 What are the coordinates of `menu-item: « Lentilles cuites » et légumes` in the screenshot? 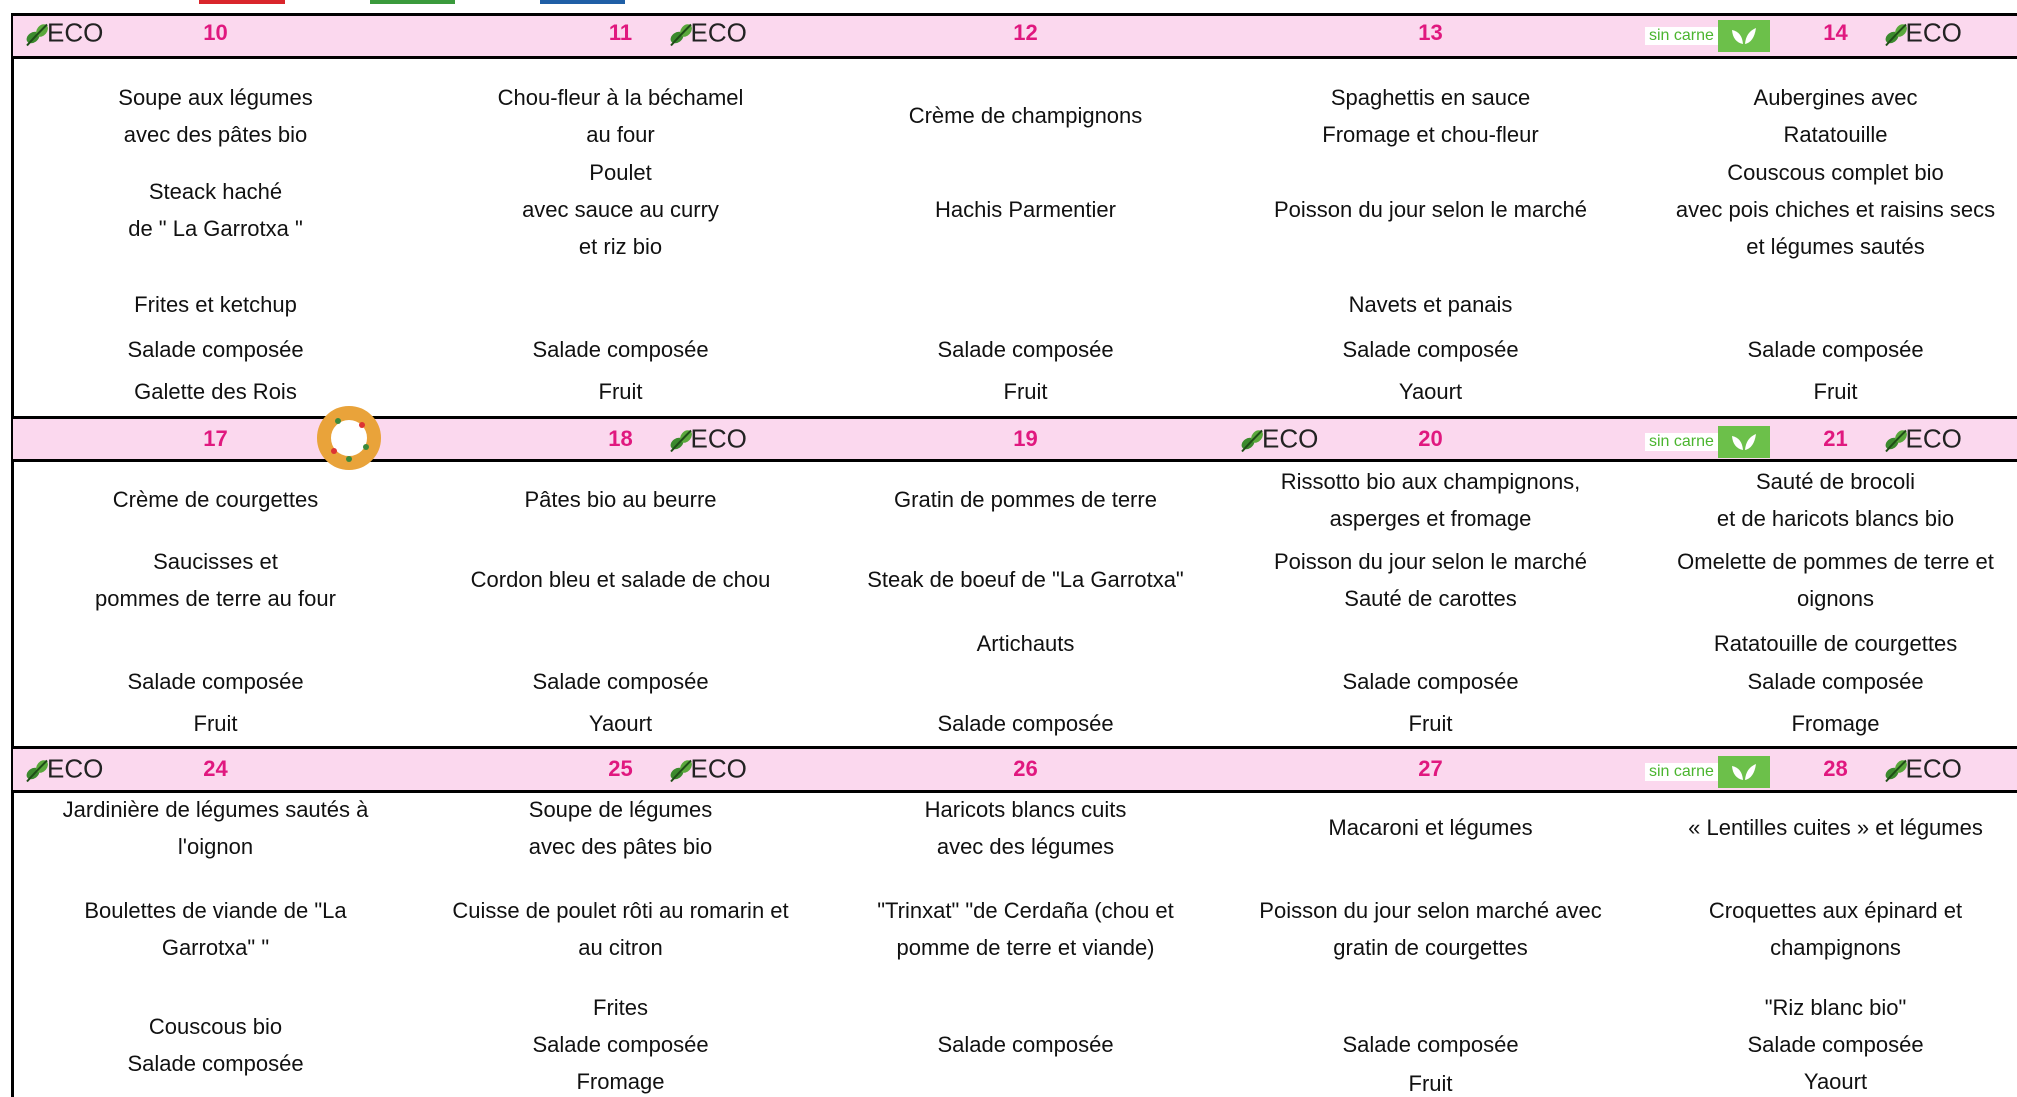 It's located at (1835, 827).